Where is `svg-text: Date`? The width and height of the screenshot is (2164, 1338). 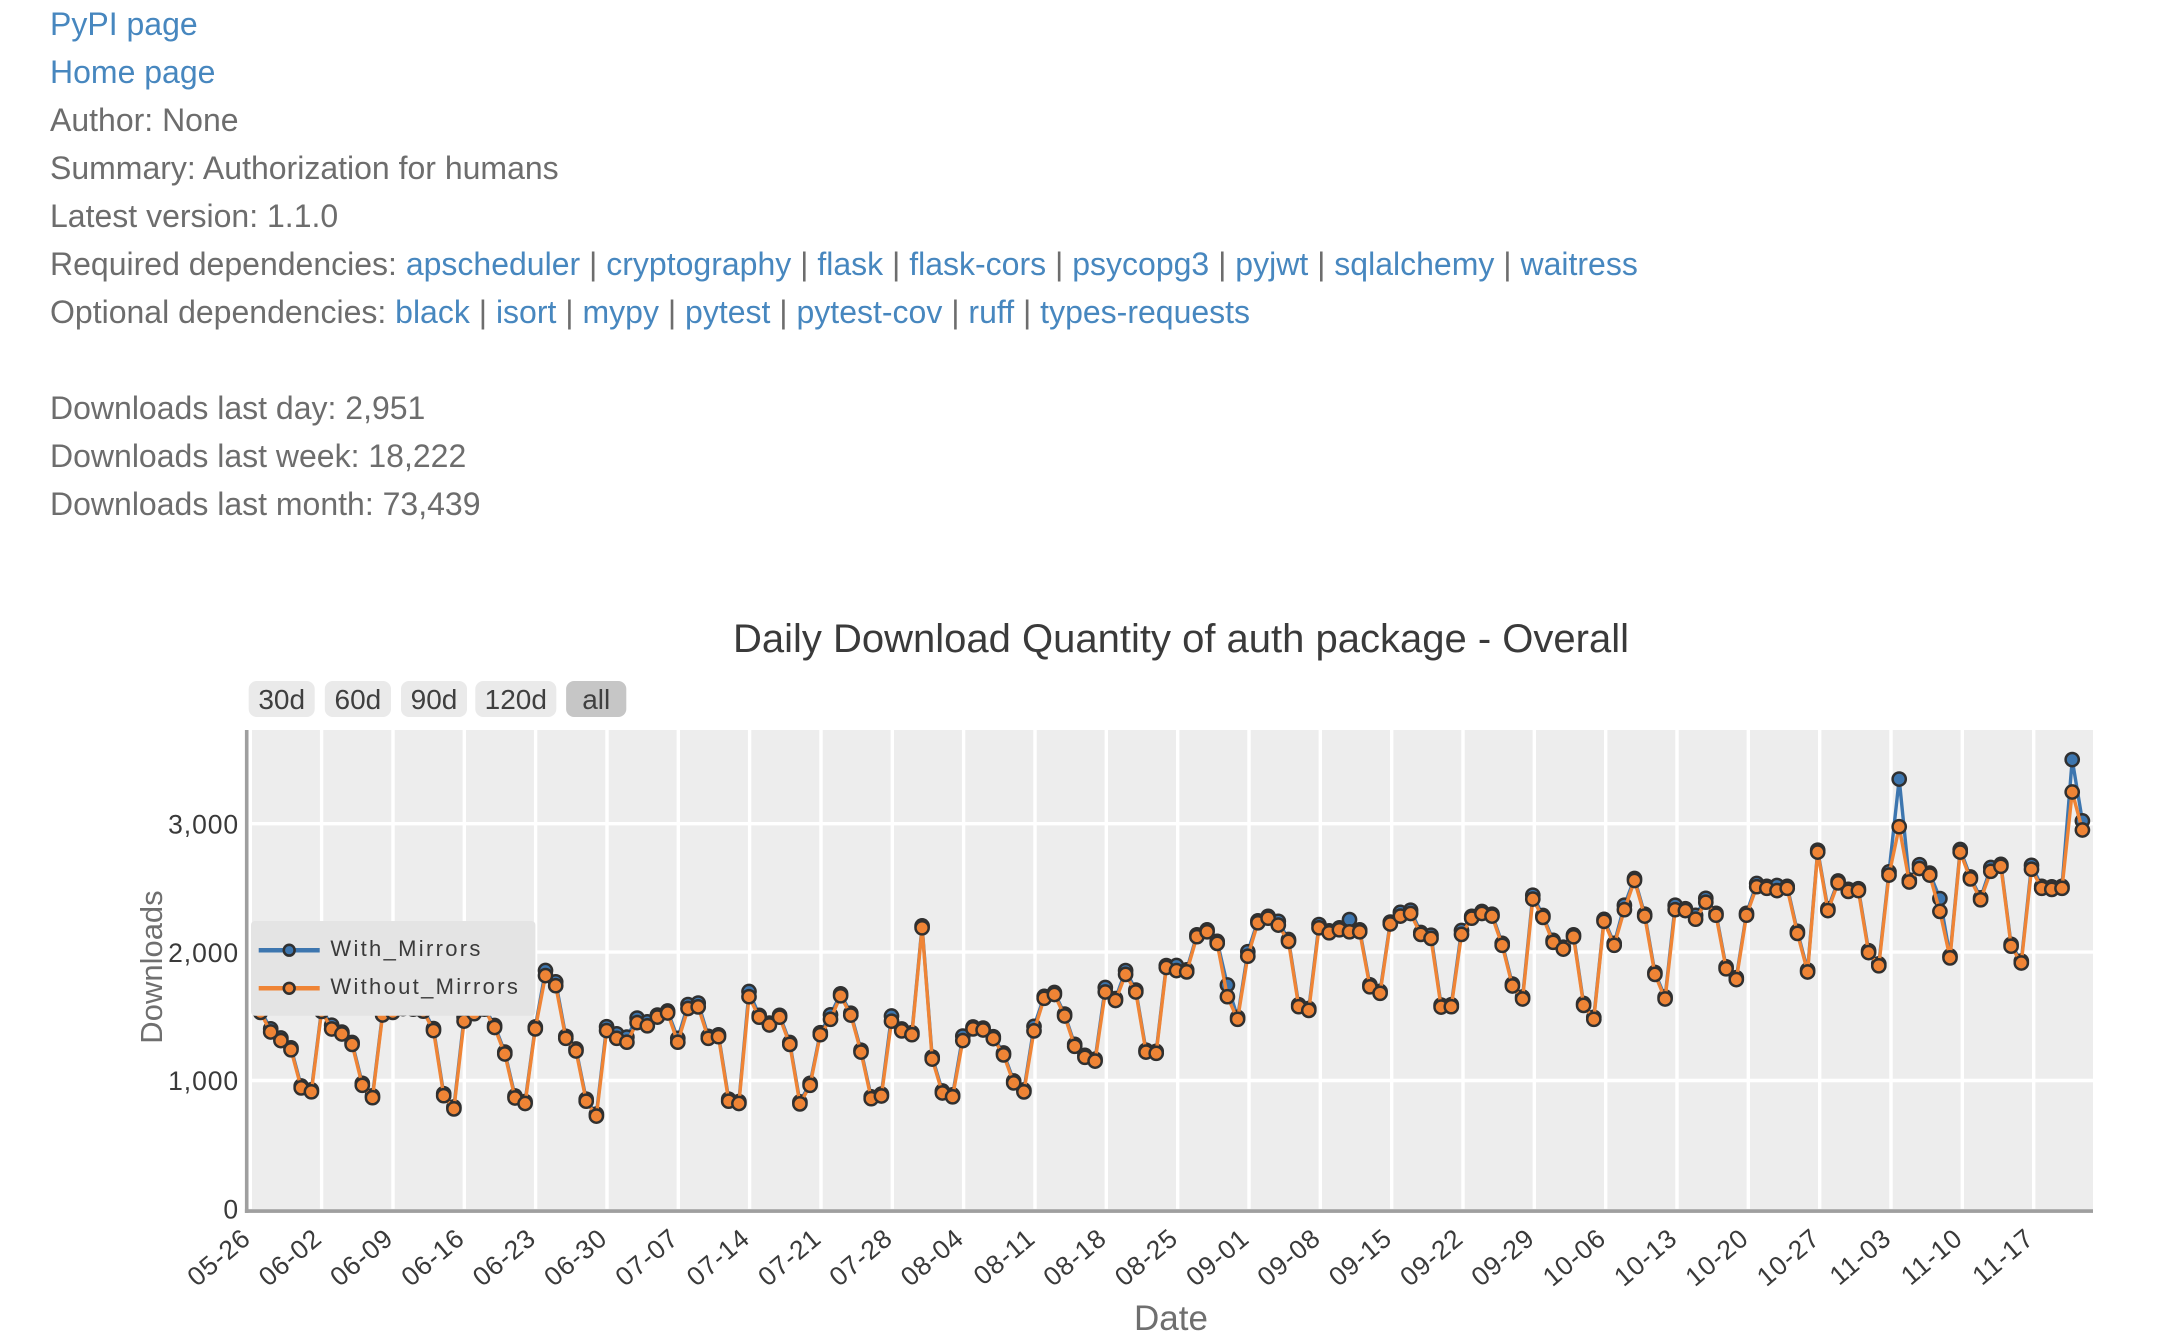 svg-text: Date is located at coordinates (1171, 1318).